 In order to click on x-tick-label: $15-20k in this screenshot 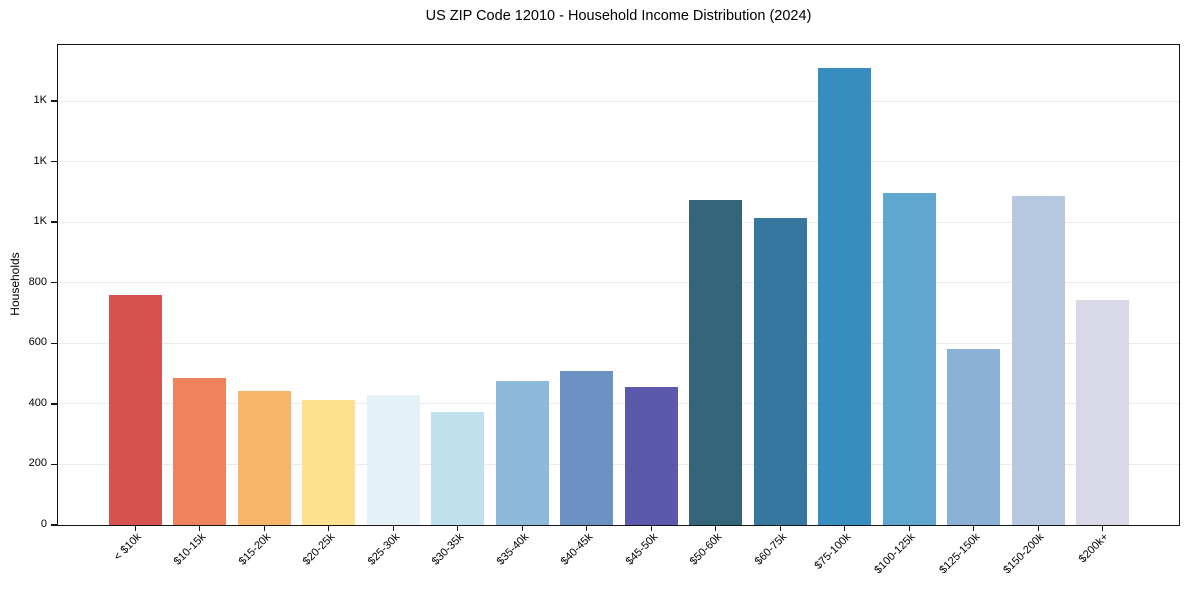, I will do `click(254, 549)`.